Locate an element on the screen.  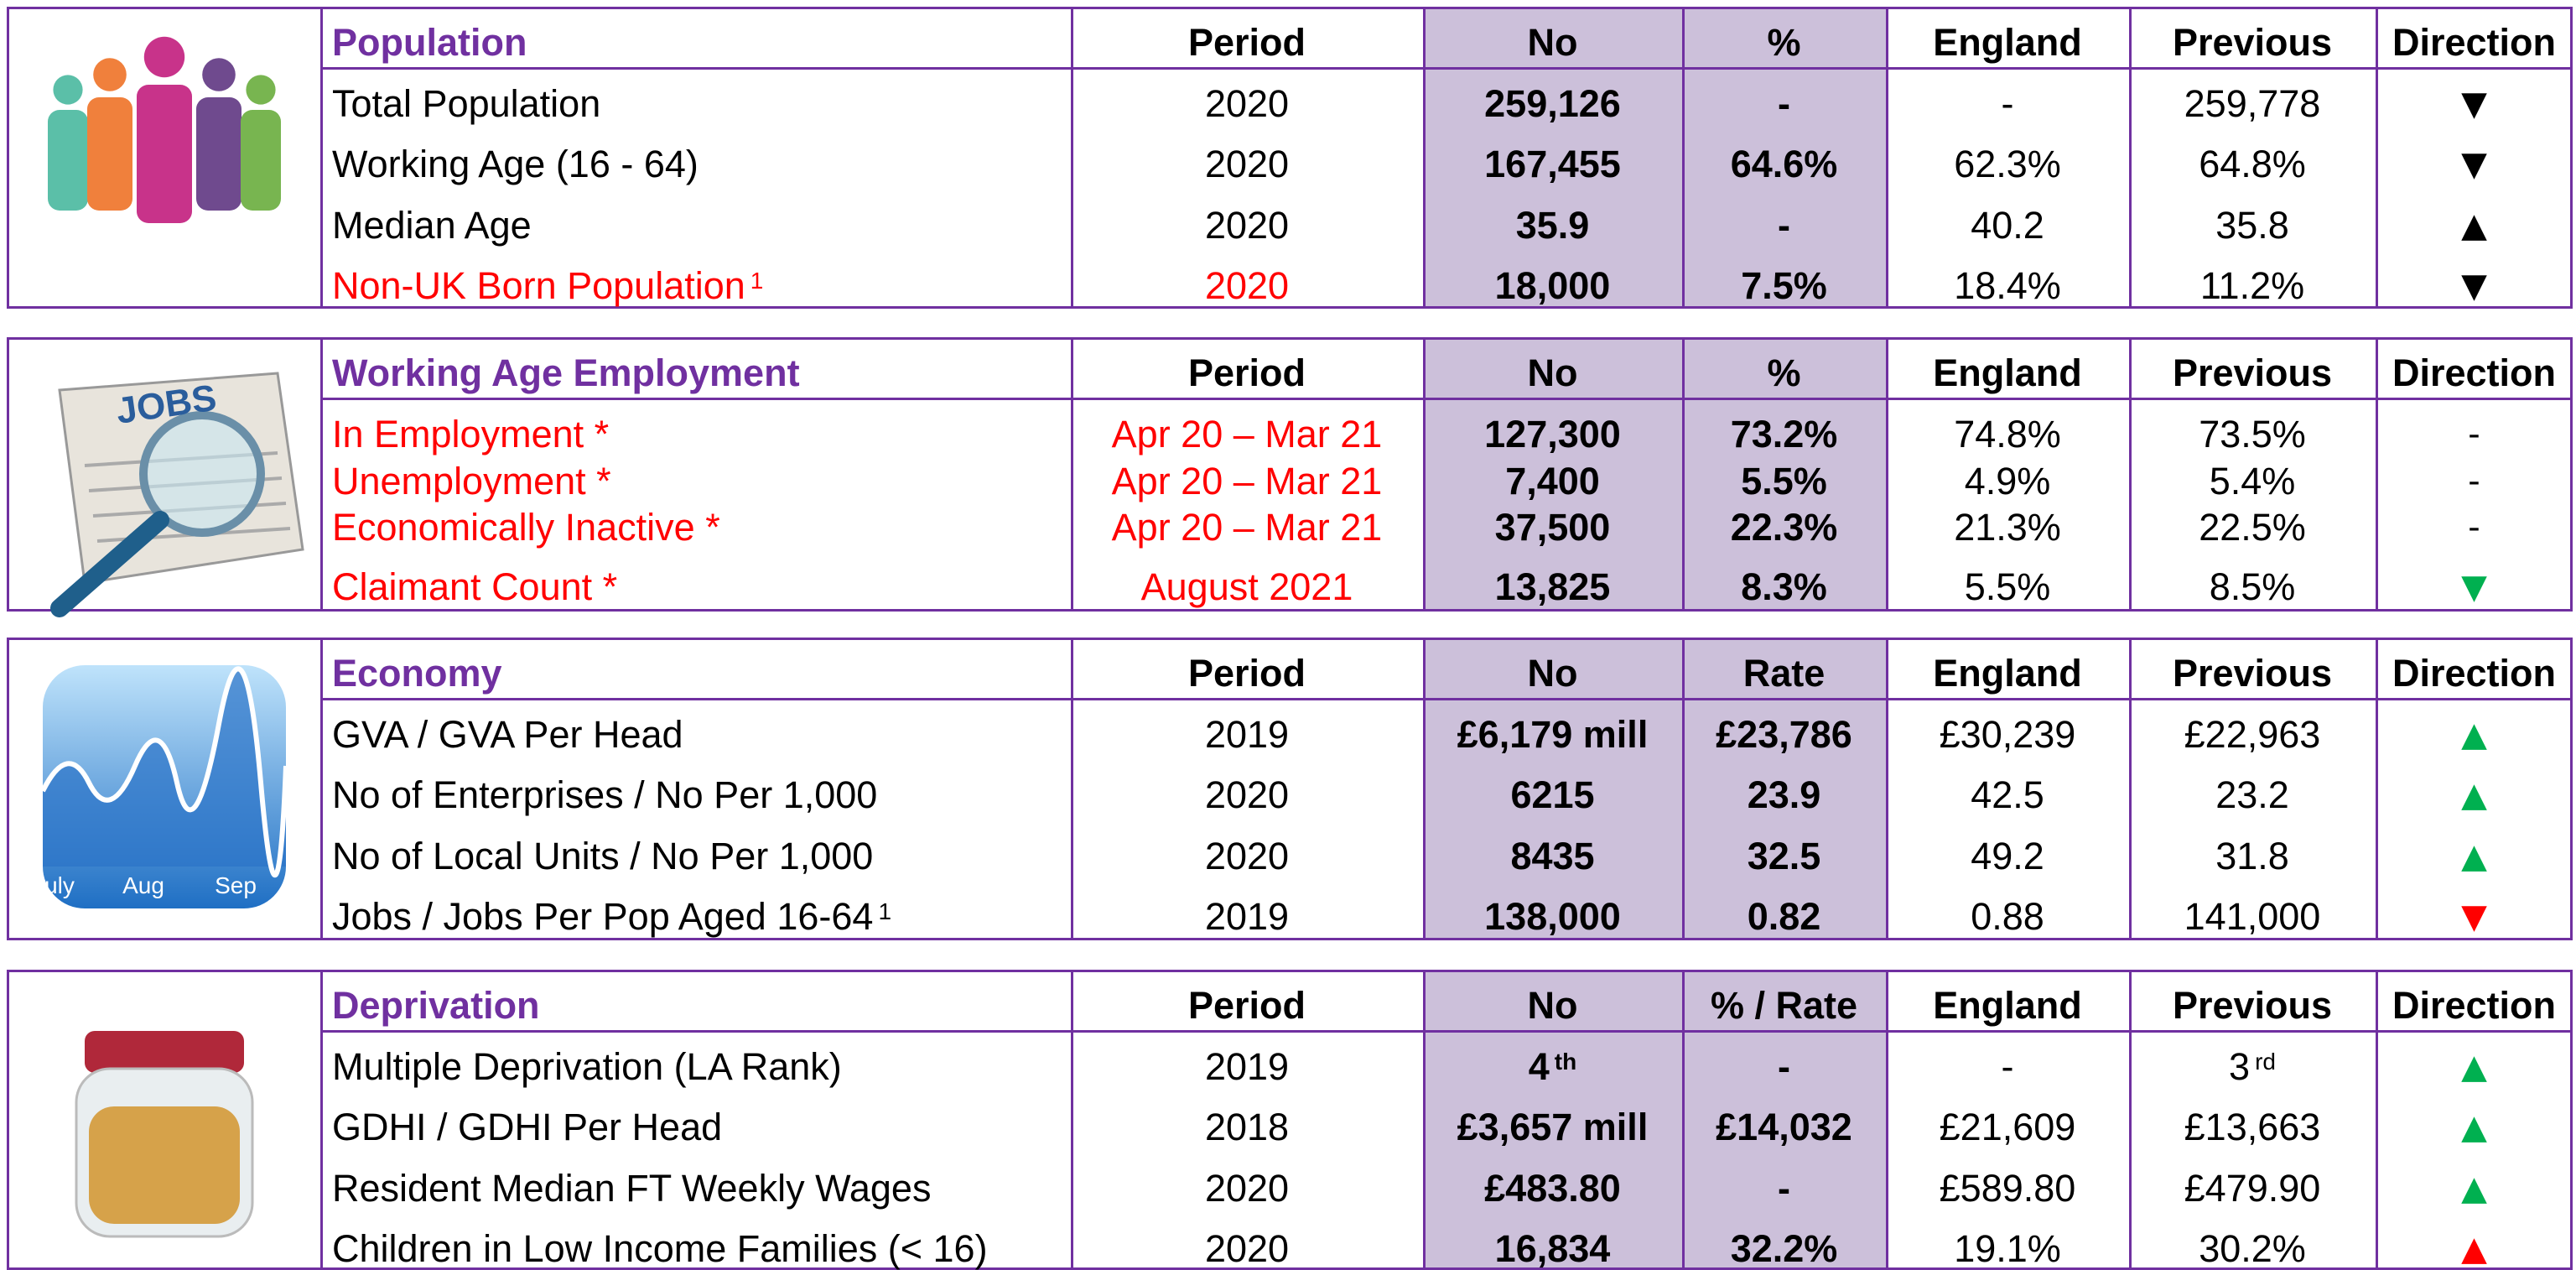
value-cell: 32.5 is located at coordinates (1784, 856).